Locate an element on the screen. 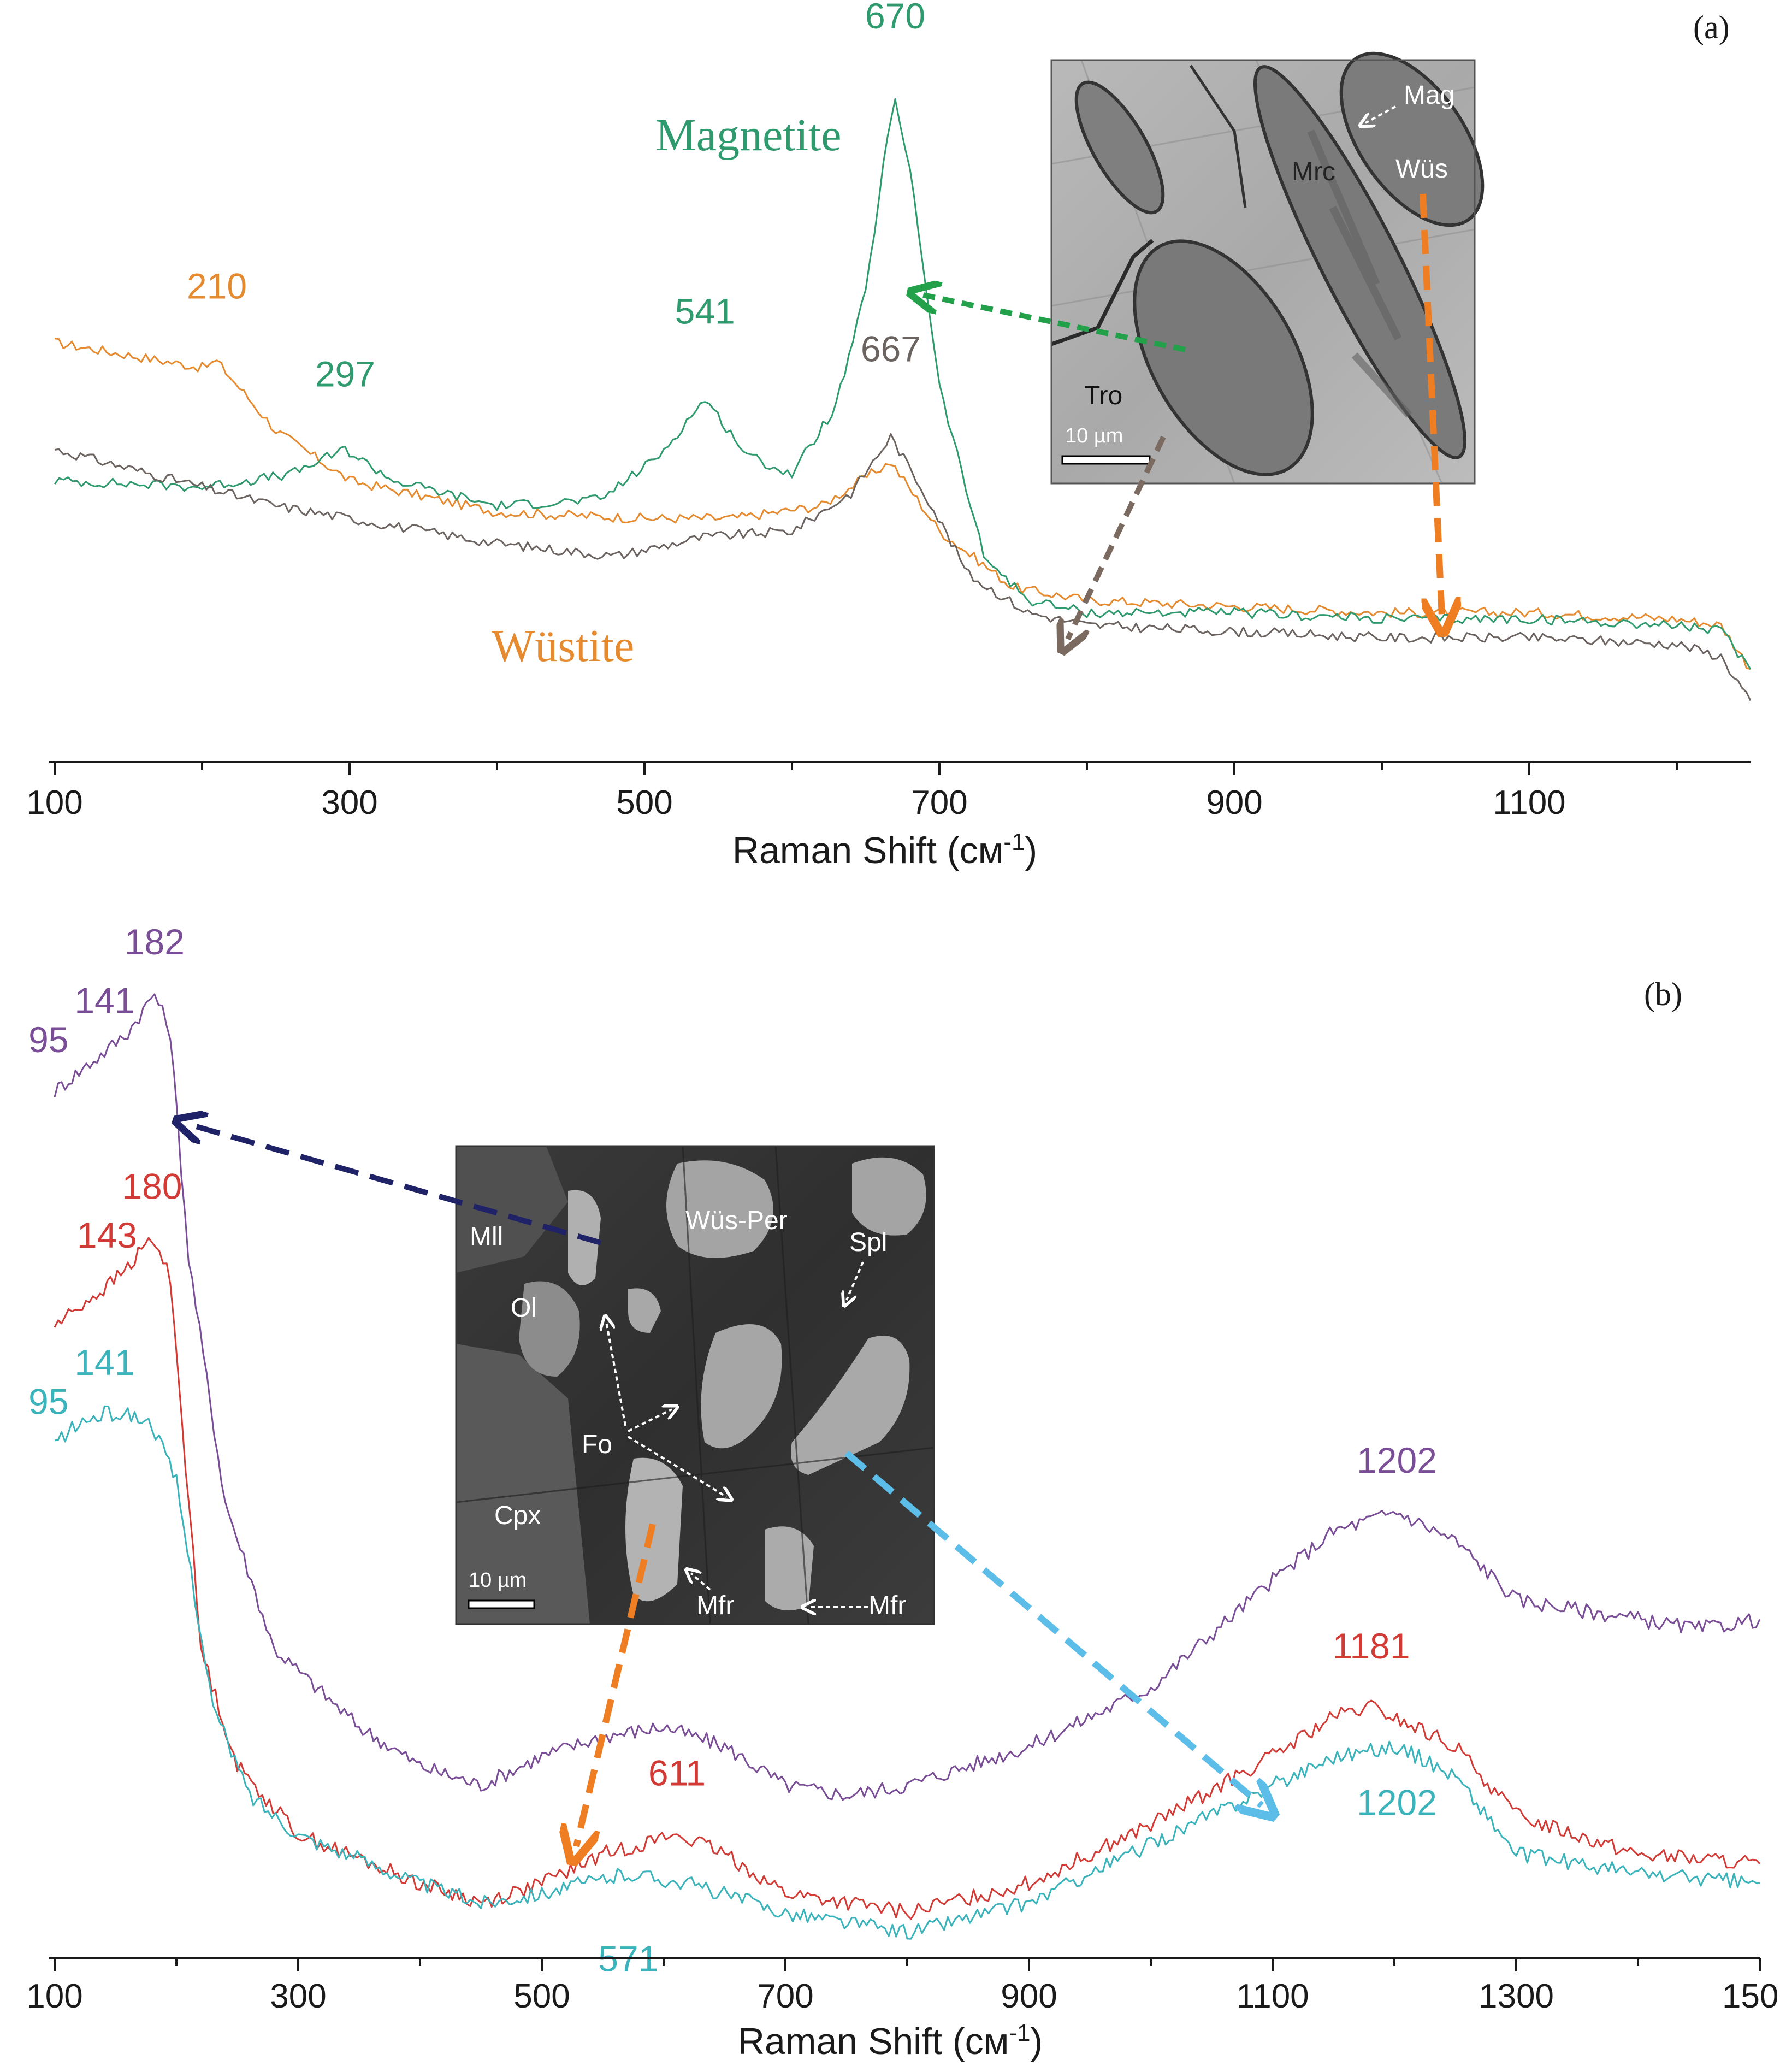 This screenshot has height=2072, width=1780. peak-label-611: 611 is located at coordinates (677, 1773).